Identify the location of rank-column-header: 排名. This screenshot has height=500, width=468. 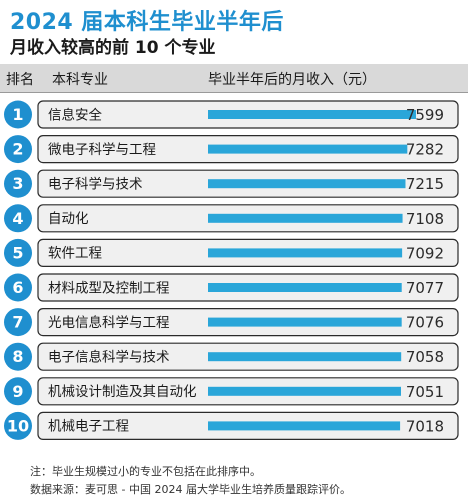
(20, 80).